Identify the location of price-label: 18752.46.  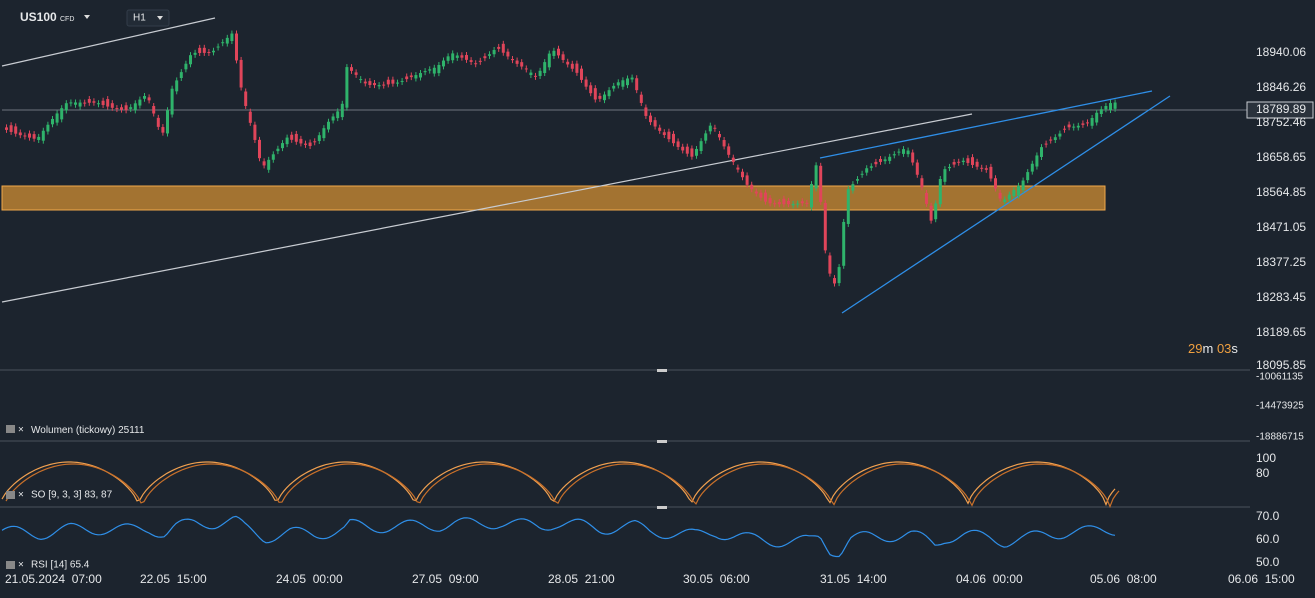
(1281, 122).